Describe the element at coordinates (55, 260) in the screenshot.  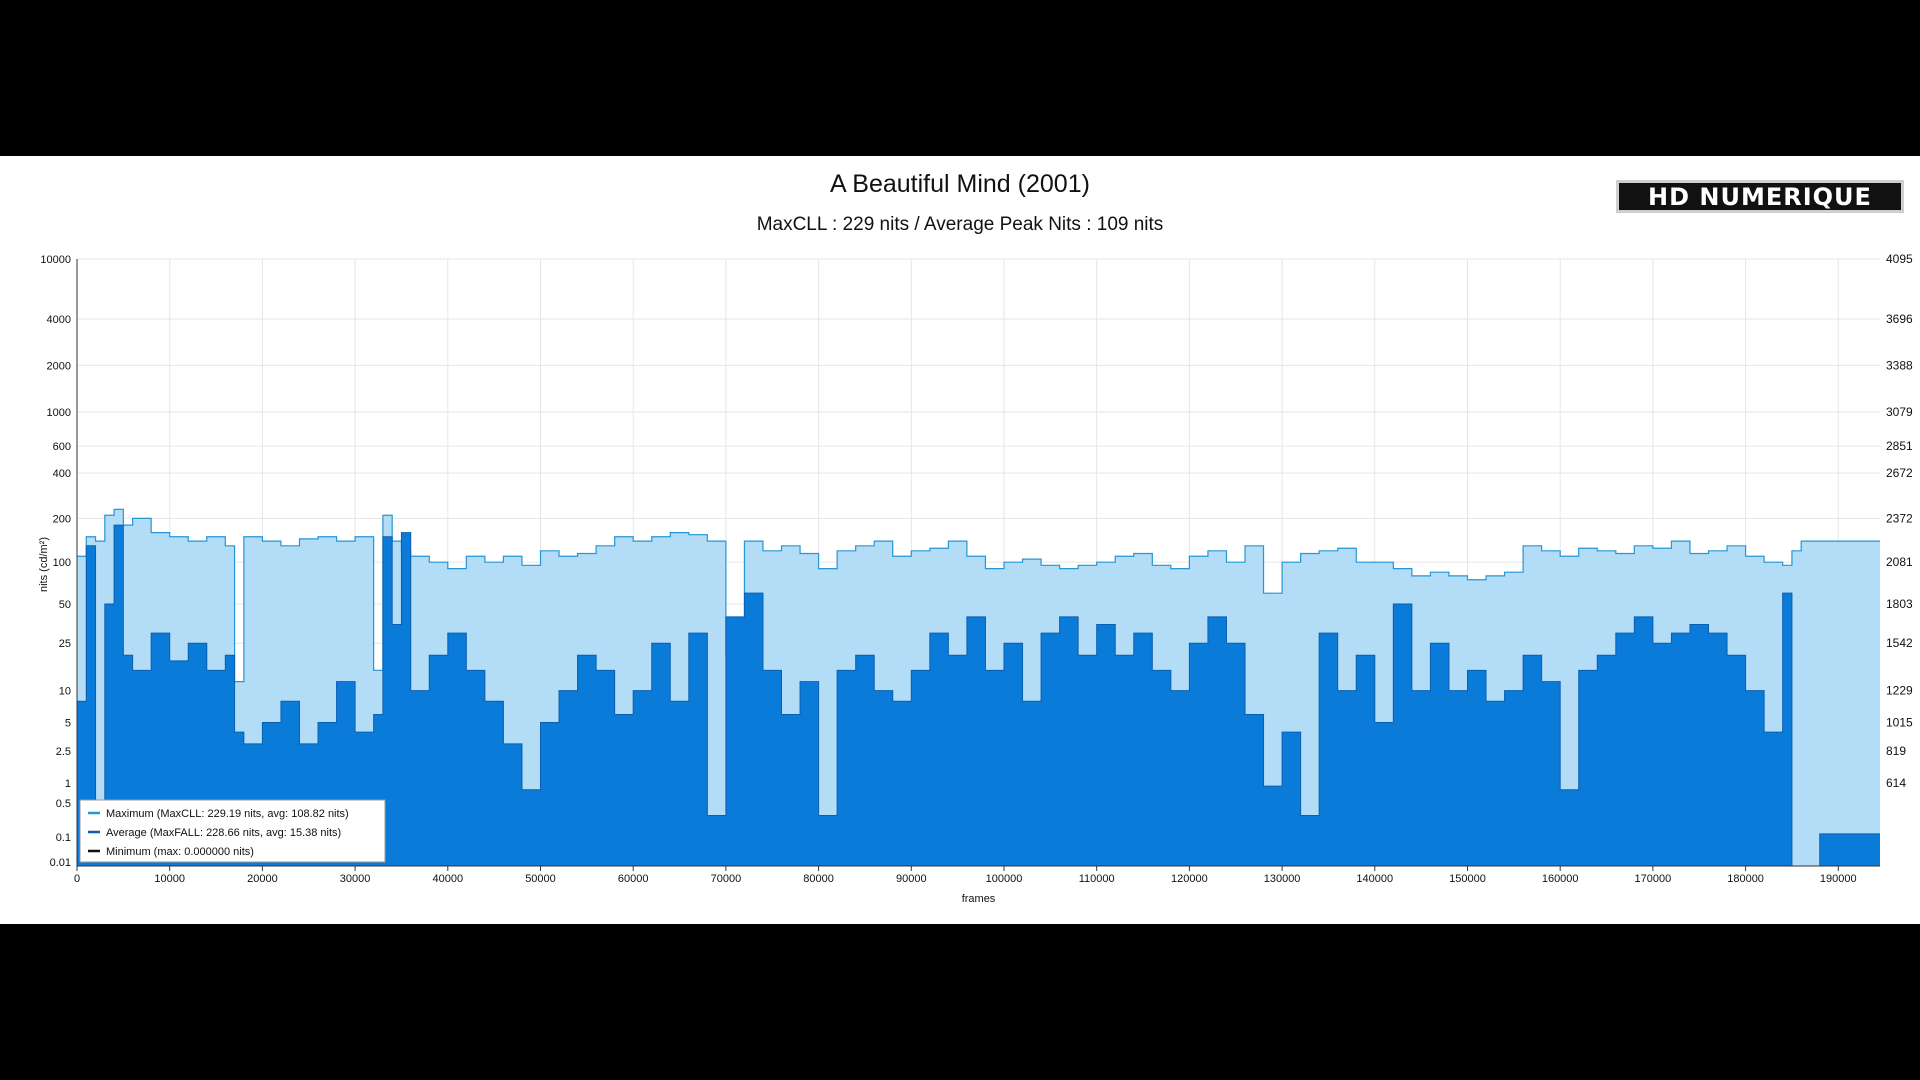
I see `y-tick-label: 10000` at that location.